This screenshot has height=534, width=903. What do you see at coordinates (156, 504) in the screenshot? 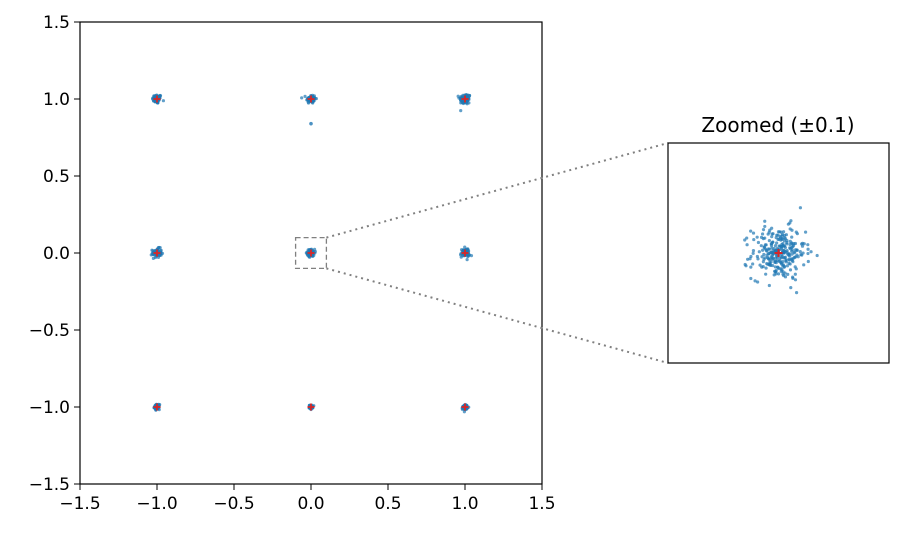
I see `x-tick-label: −1.0` at bounding box center [156, 504].